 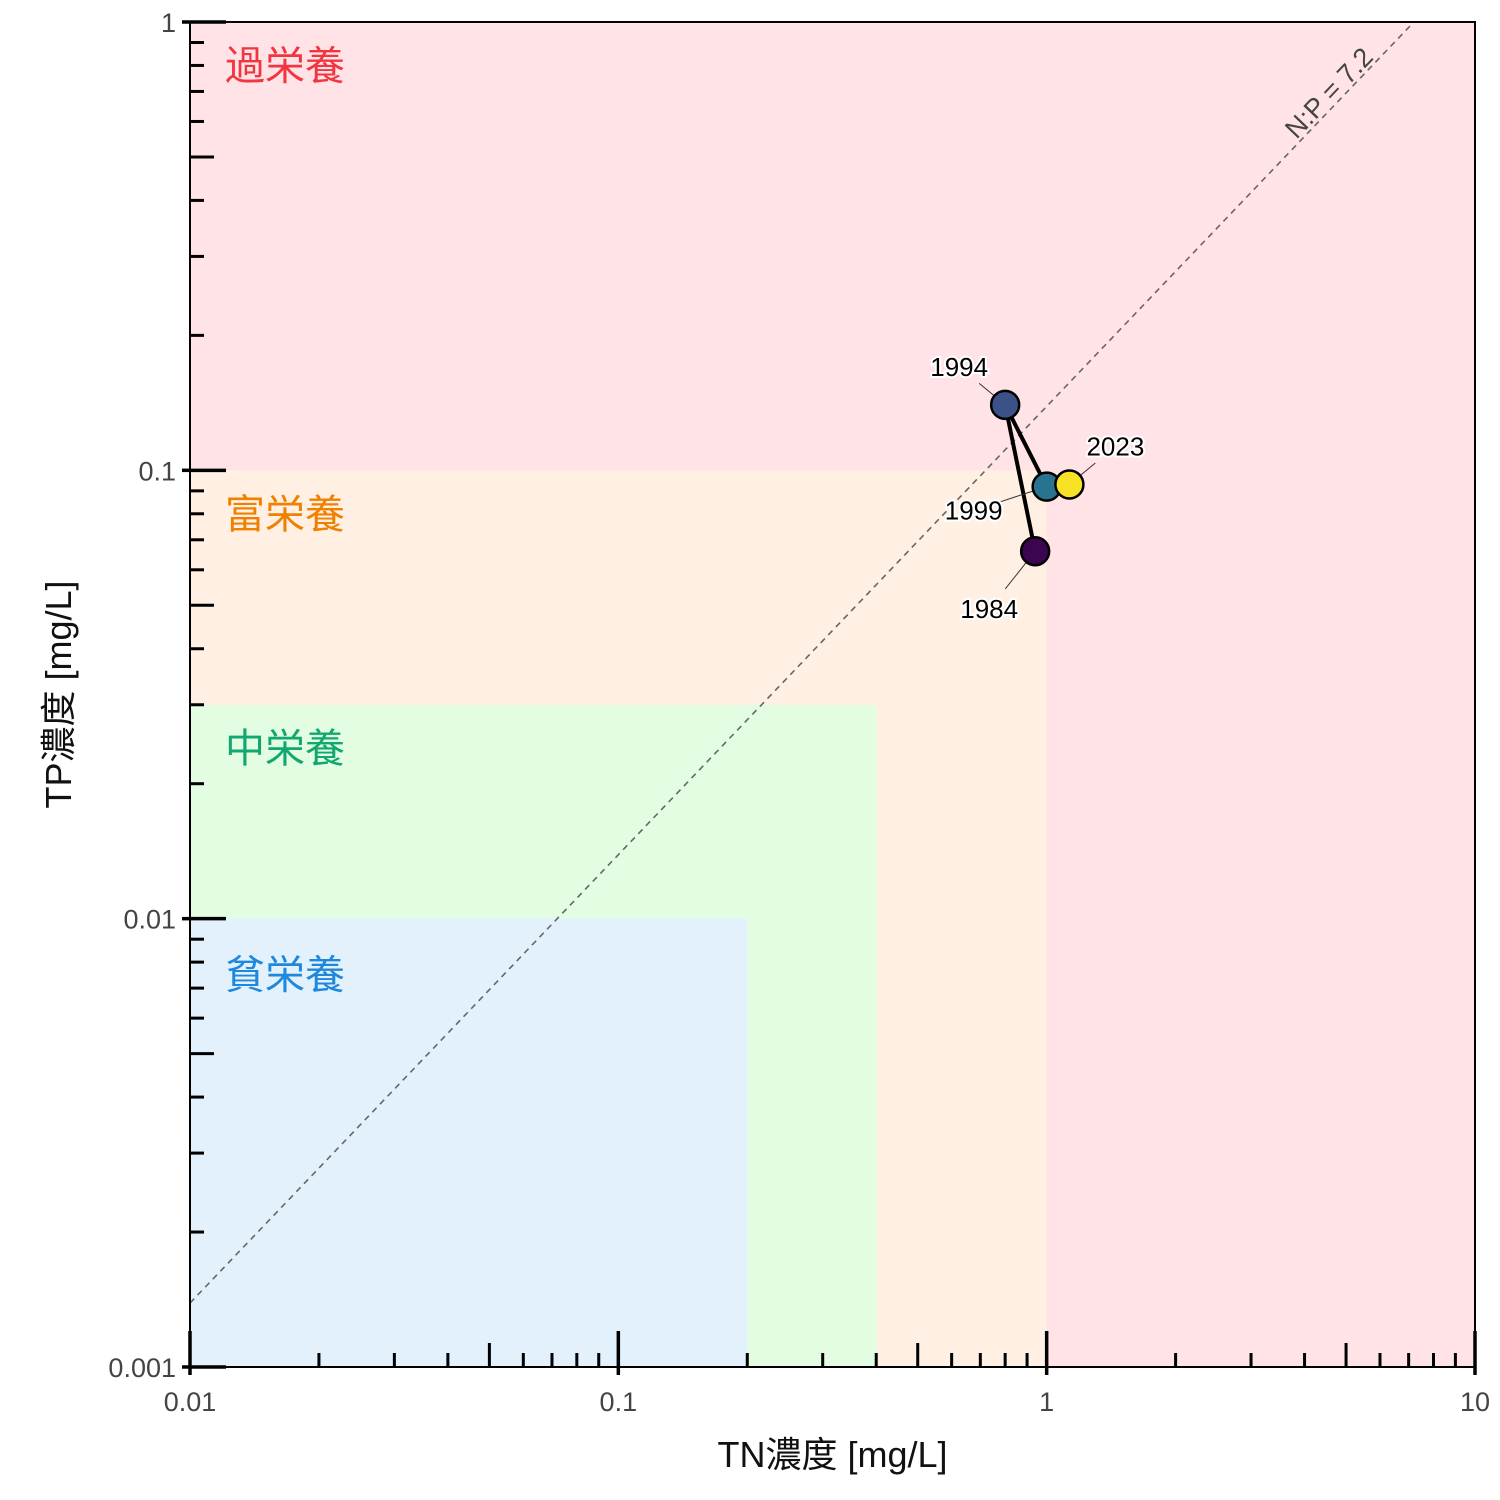 What do you see at coordinates (1046, 1402) in the screenshot?
I see `x-tick-label: 1` at bounding box center [1046, 1402].